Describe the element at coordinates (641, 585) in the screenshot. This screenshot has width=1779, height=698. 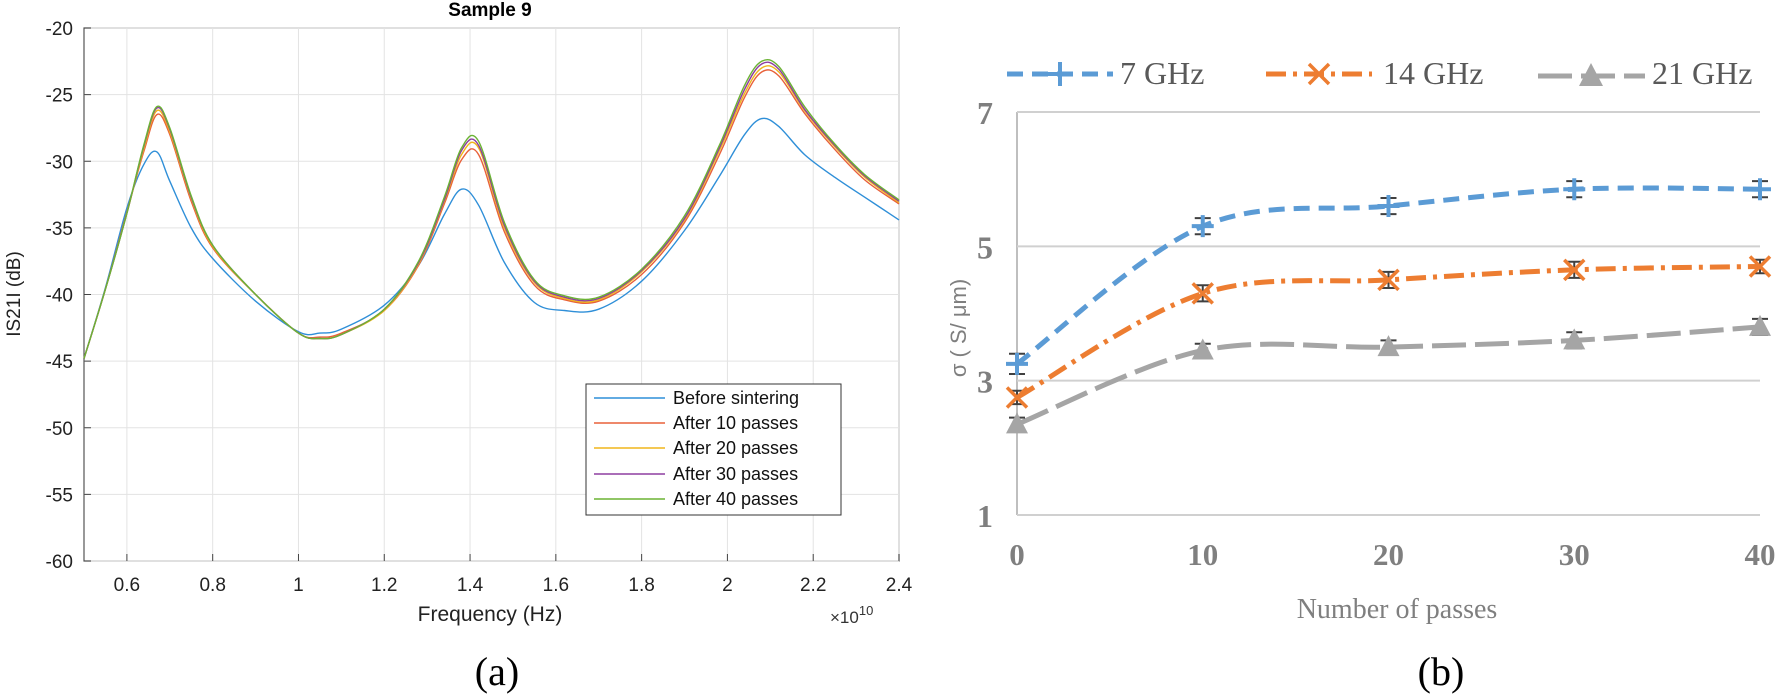
I see `x-tick-label: 1.8` at that location.